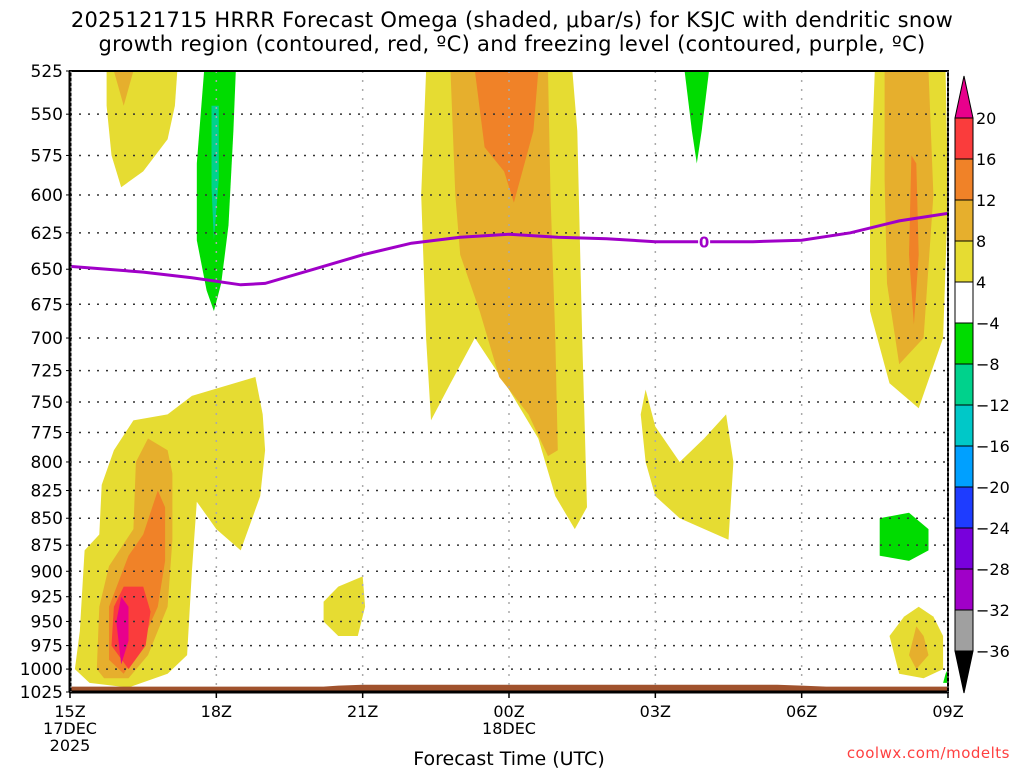 The image size is (1024, 768). What do you see at coordinates (47, 372) in the screenshot?
I see `y-tick-label: 725` at bounding box center [47, 372].